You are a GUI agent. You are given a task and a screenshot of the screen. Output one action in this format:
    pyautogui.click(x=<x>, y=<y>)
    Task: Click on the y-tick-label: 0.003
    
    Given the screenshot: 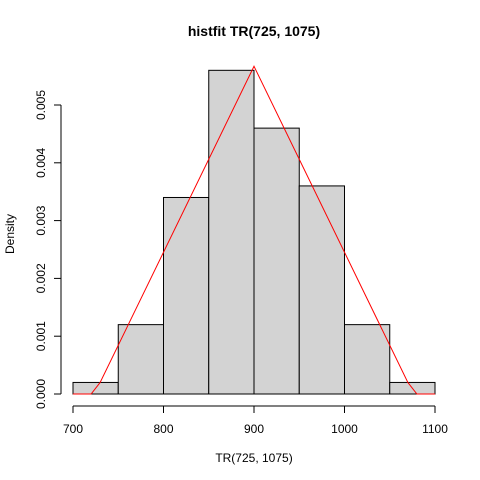 What is the action you would take?
    pyautogui.click(x=41, y=220)
    